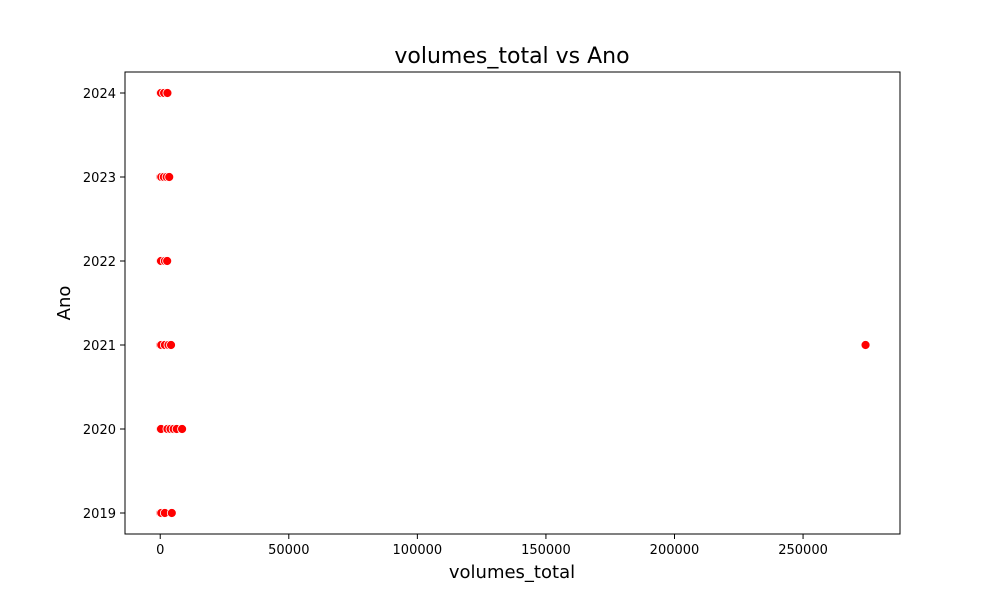  Describe the element at coordinates (546, 550) in the screenshot. I see `x-tick-label: 150000` at that location.